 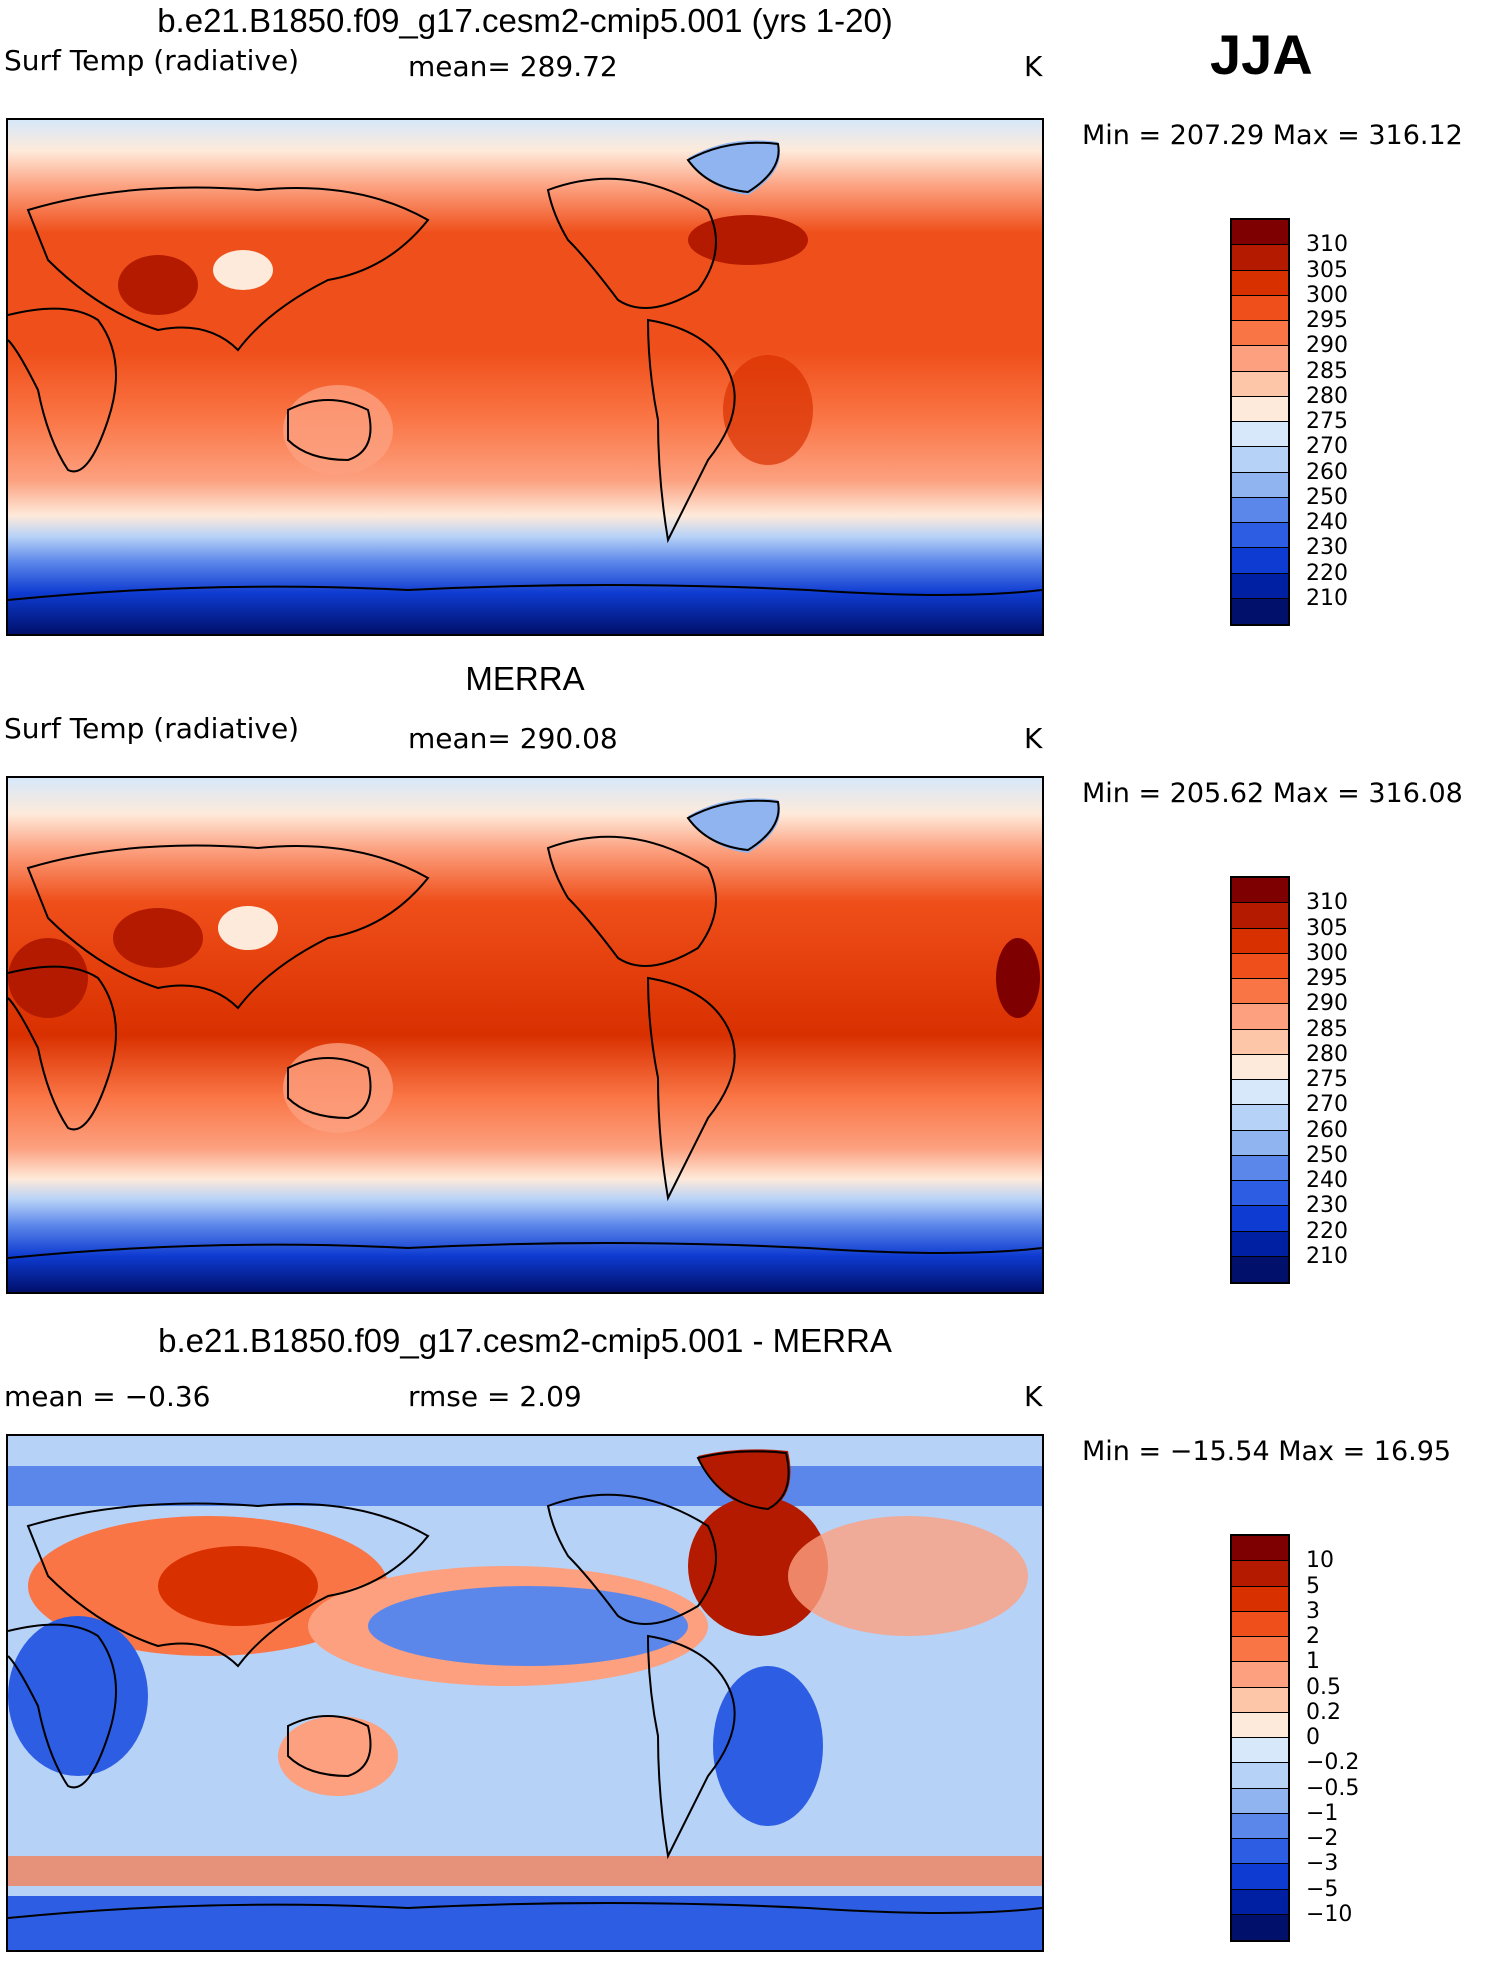 What do you see at coordinates (1333, 1788) in the screenshot?
I see `colorbar-tick-label: −0.5` at bounding box center [1333, 1788].